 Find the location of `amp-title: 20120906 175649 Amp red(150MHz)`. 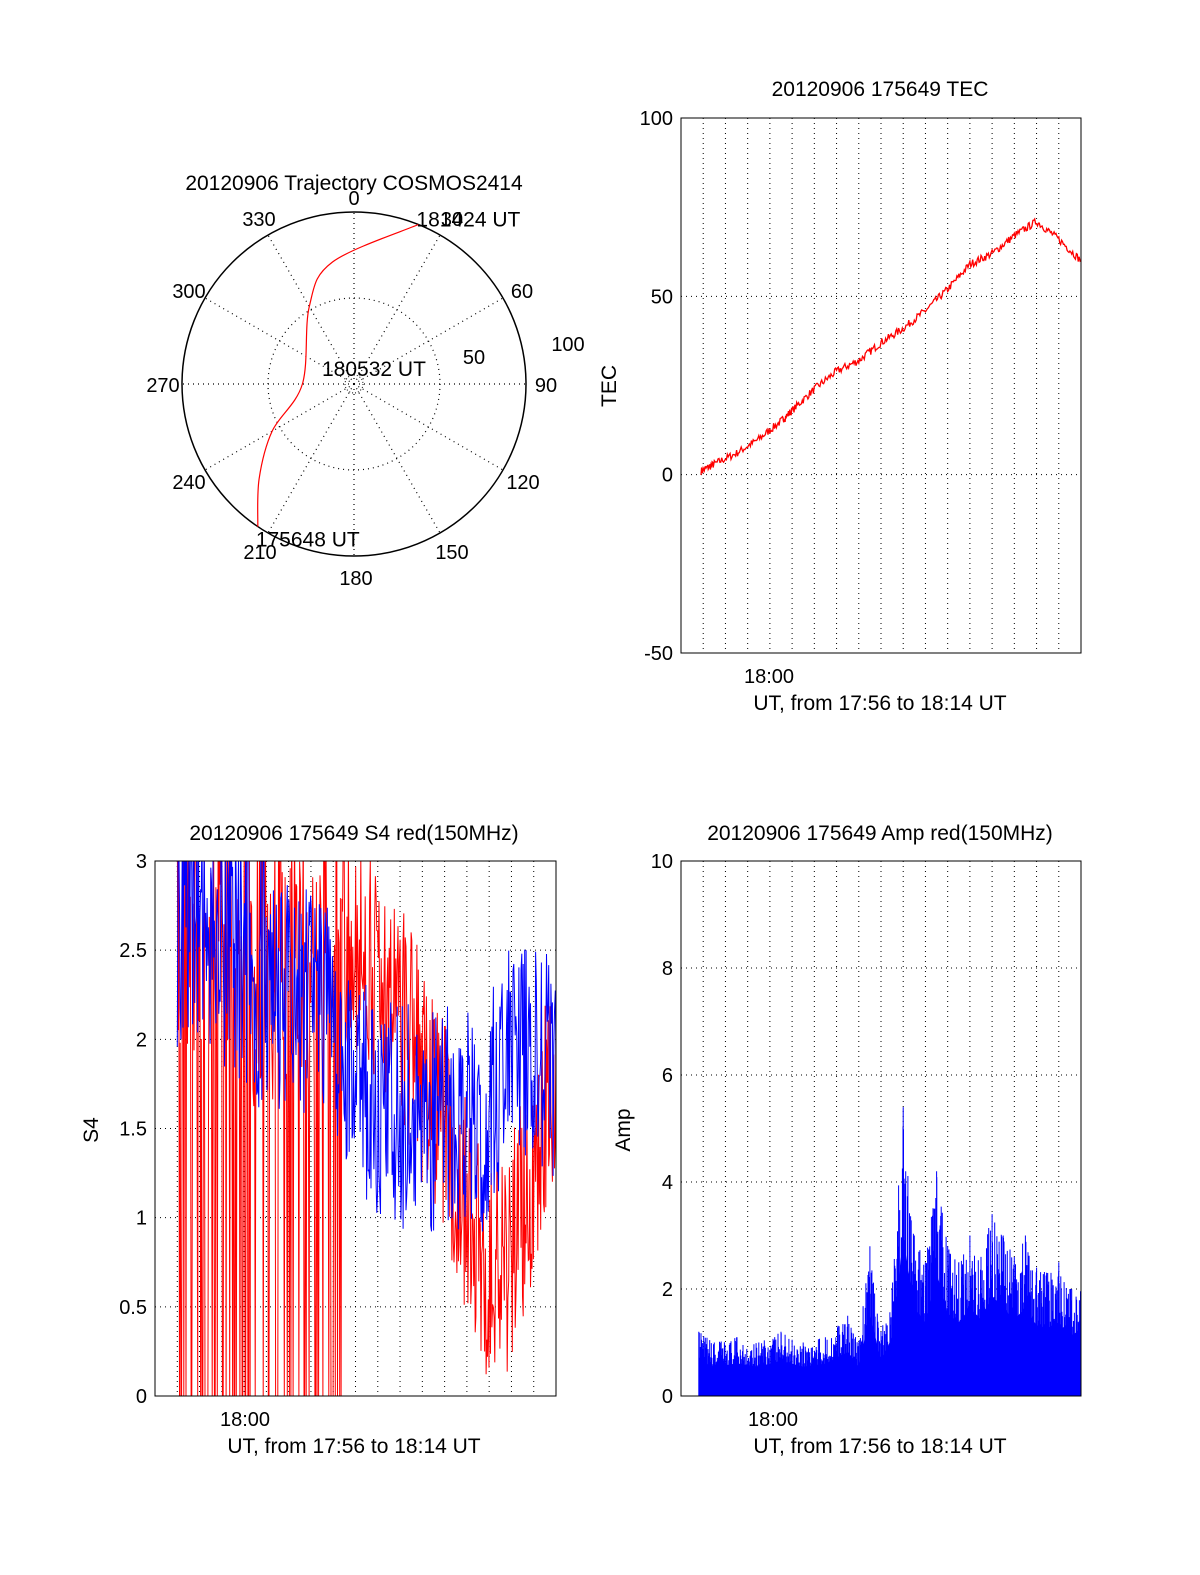

amp-title: 20120906 175649 Amp red(150MHz) is located at coordinates (880, 833).